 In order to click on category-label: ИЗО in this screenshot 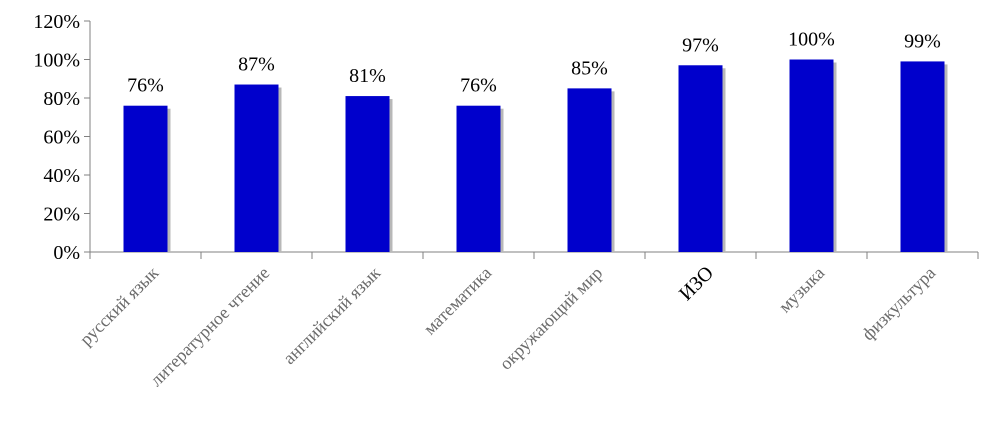, I will do `click(696, 283)`.